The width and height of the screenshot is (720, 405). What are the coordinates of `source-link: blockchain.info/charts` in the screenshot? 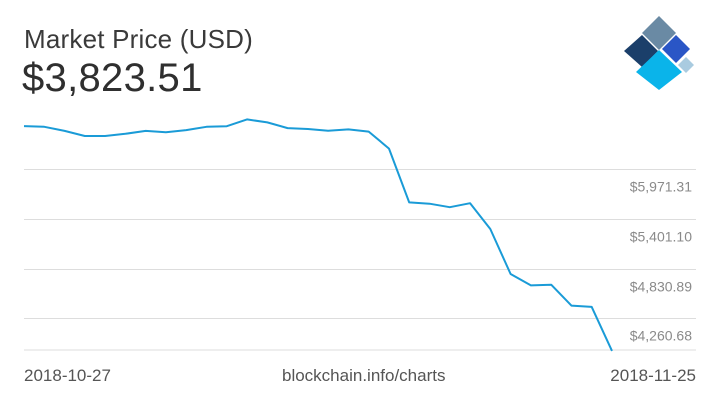 It's located at (364, 375).